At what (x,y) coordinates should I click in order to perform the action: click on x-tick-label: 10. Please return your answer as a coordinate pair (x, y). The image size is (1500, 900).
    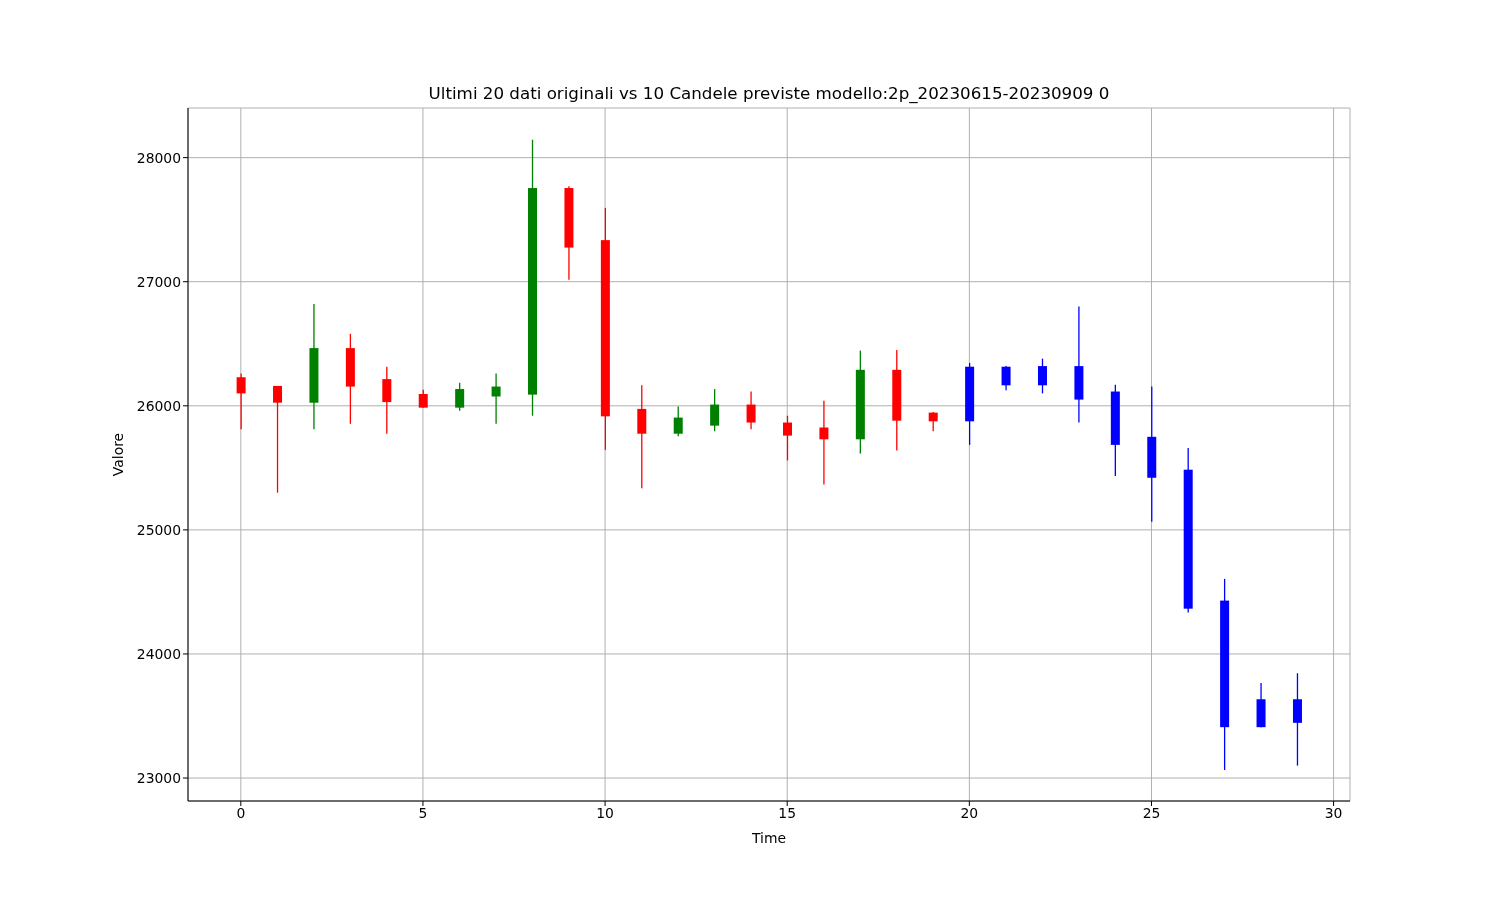
    Looking at the image, I should click on (605, 812).